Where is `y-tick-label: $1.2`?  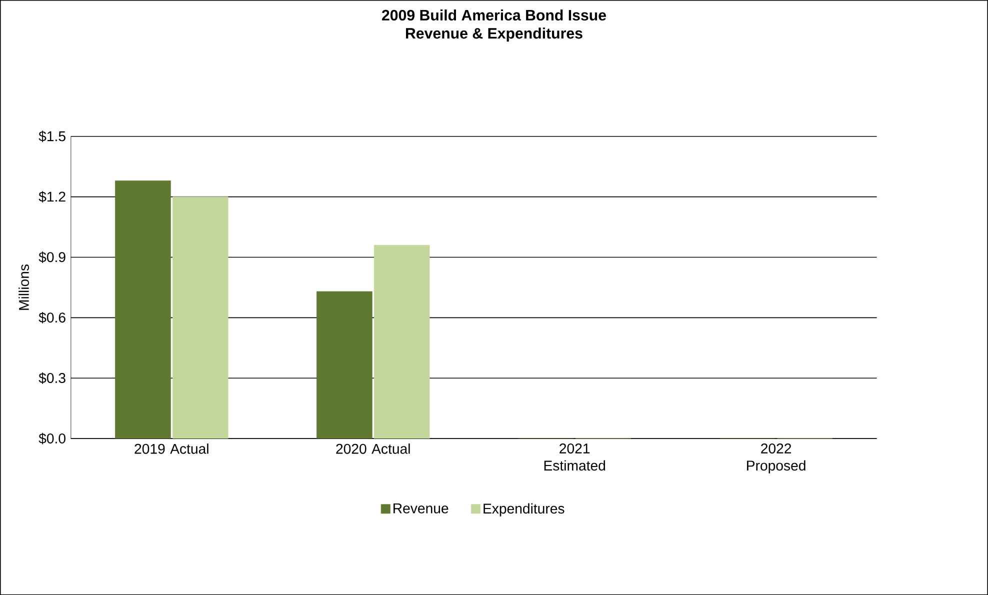 y-tick-label: $1.2 is located at coordinates (52, 196).